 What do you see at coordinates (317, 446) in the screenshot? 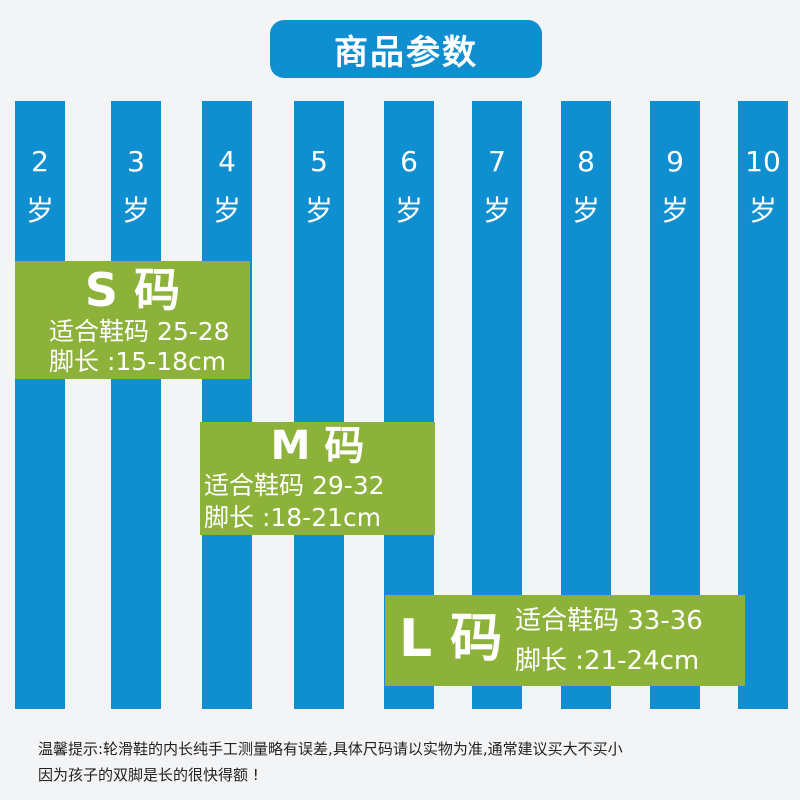
I see `size-label-m: M 码` at bounding box center [317, 446].